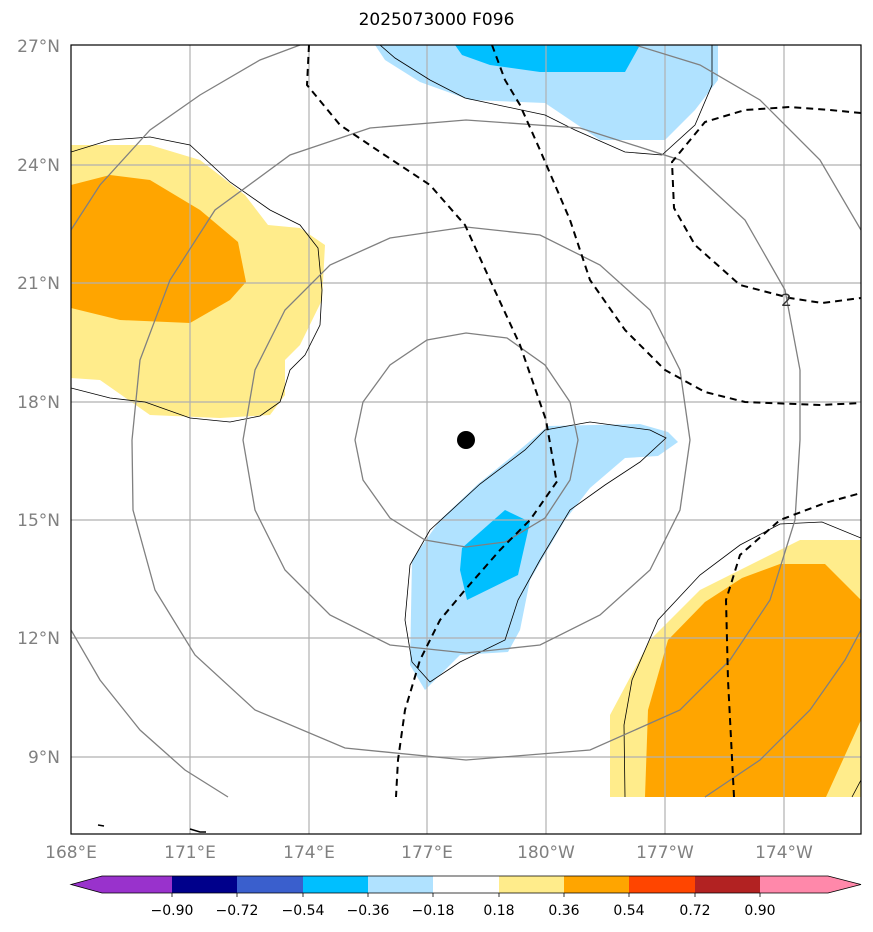 Image resolution: width=873 pixels, height=932 pixels. I want to click on negative-anomaly-north-mid, so click(547, 58).